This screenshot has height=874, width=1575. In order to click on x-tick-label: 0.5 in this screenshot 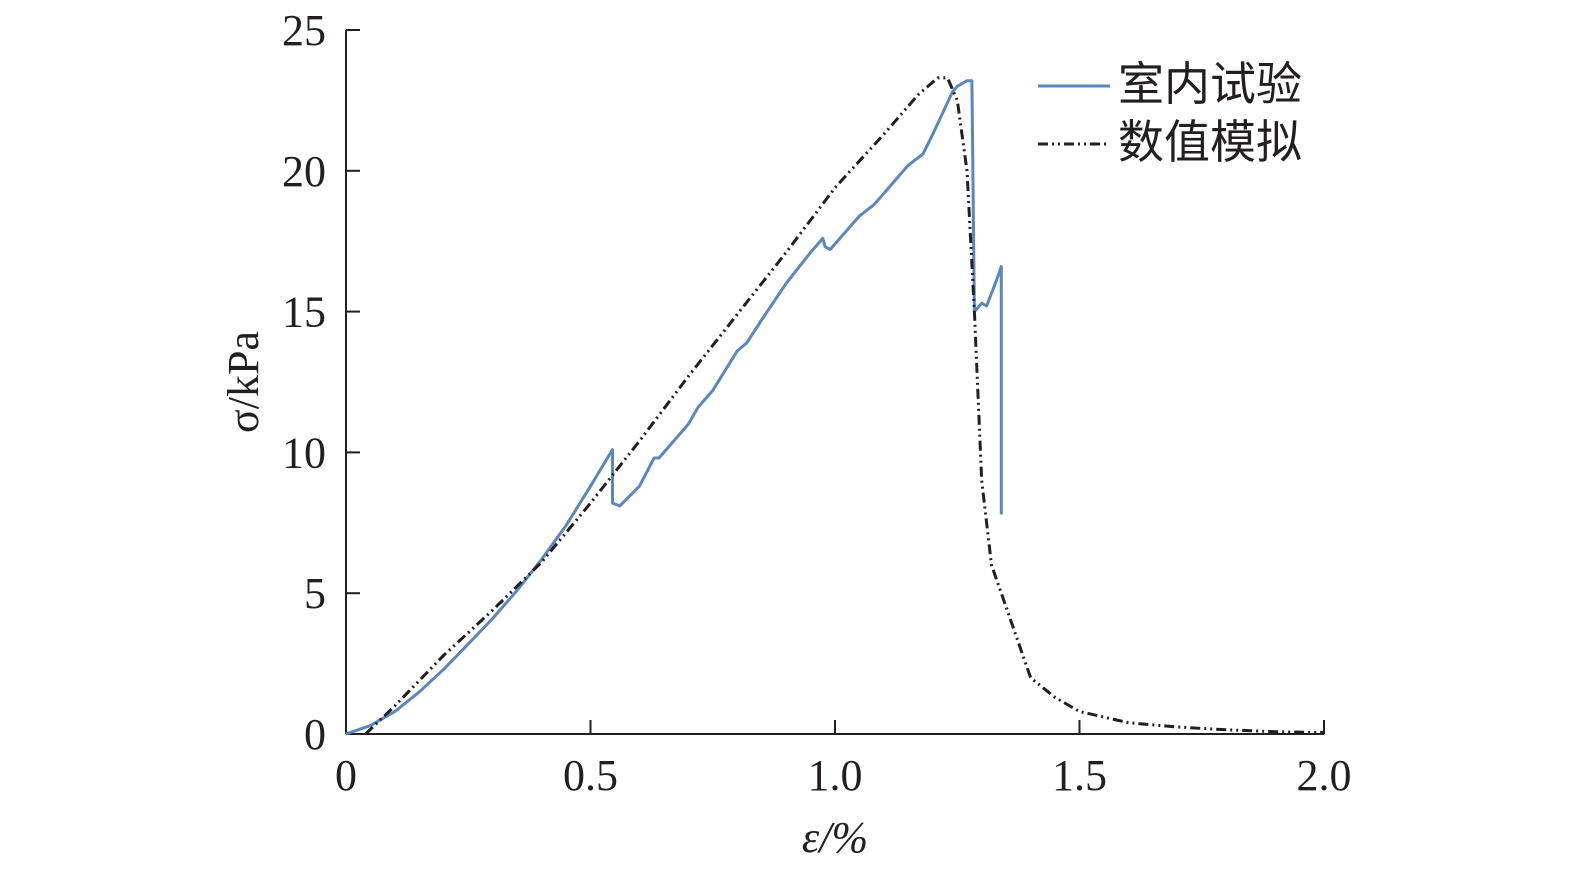, I will do `click(590, 775)`.